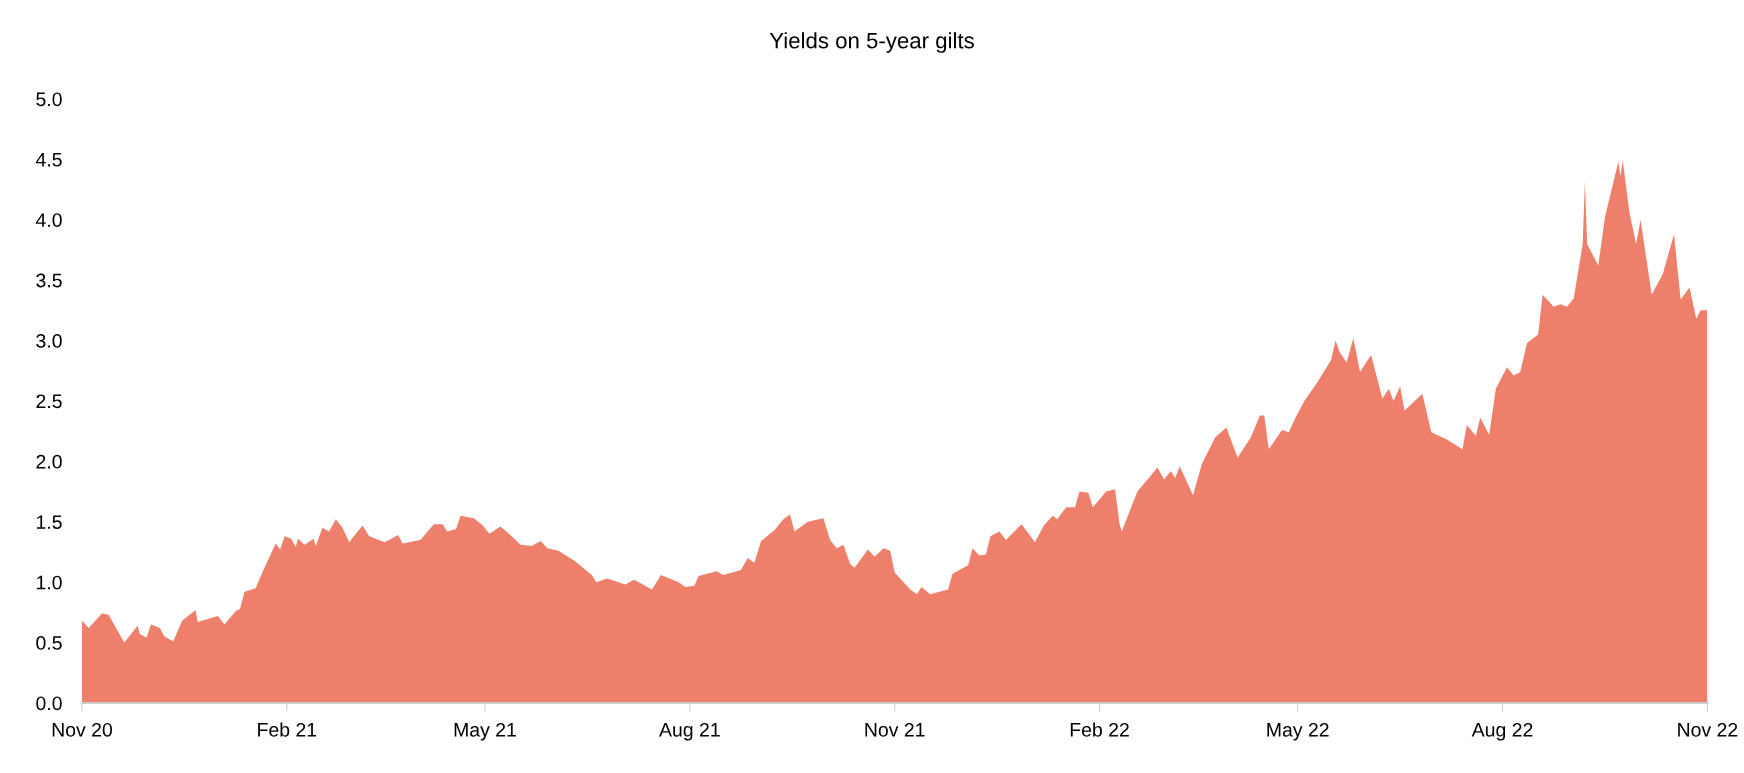 The height and width of the screenshot is (773, 1744). Describe the element at coordinates (49, 401) in the screenshot. I see `y-tick-label: 2.5` at that location.